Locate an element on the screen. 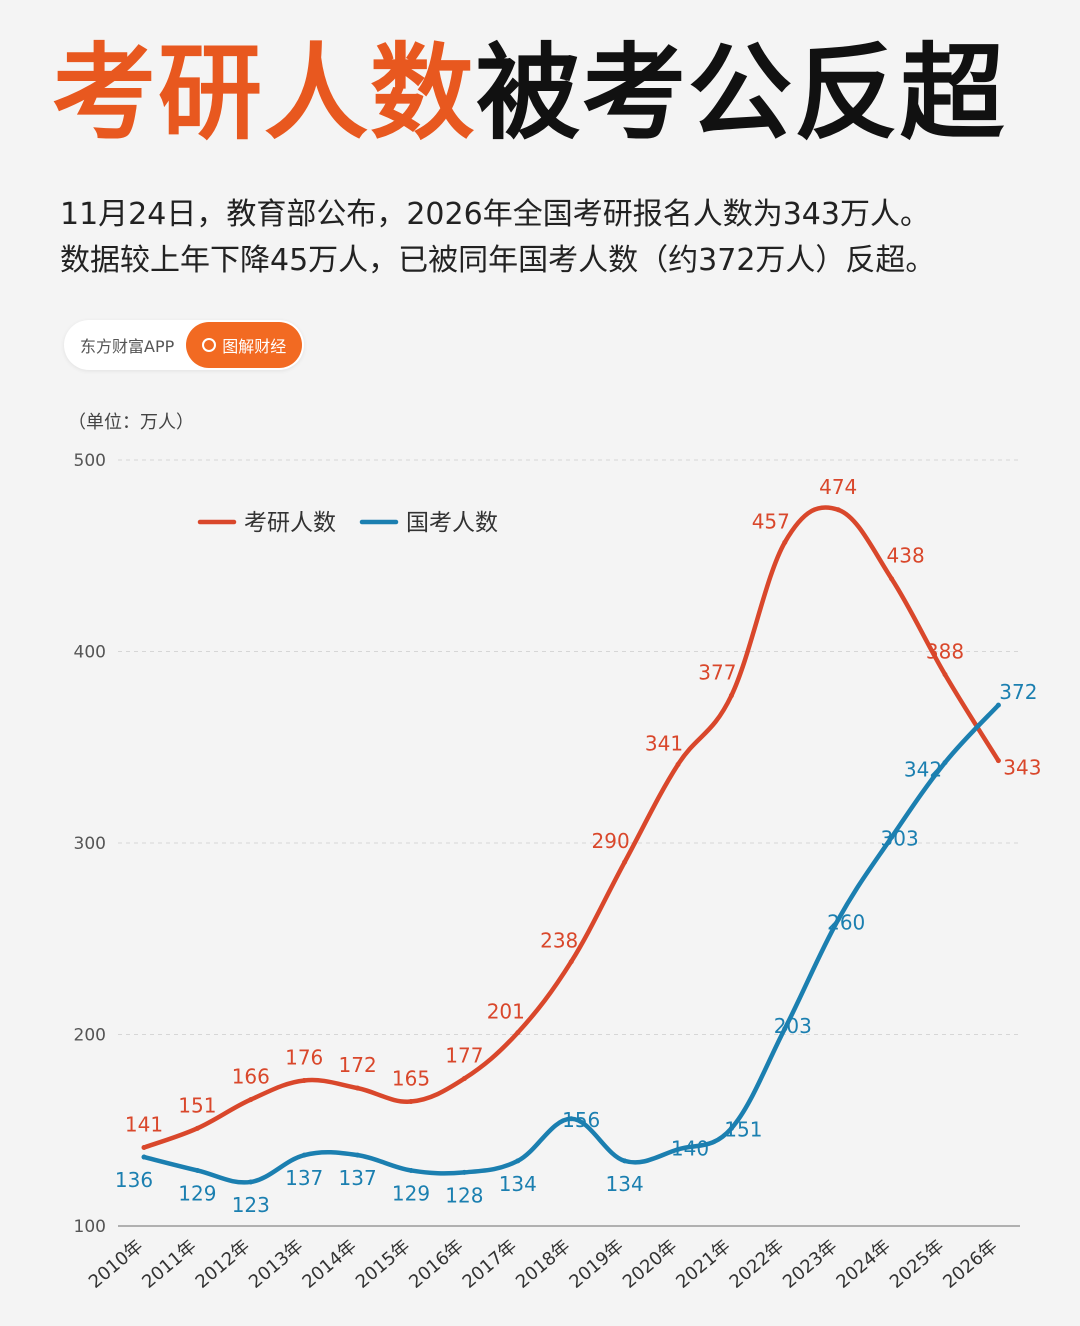  data-label: 290 is located at coordinates (611, 841).